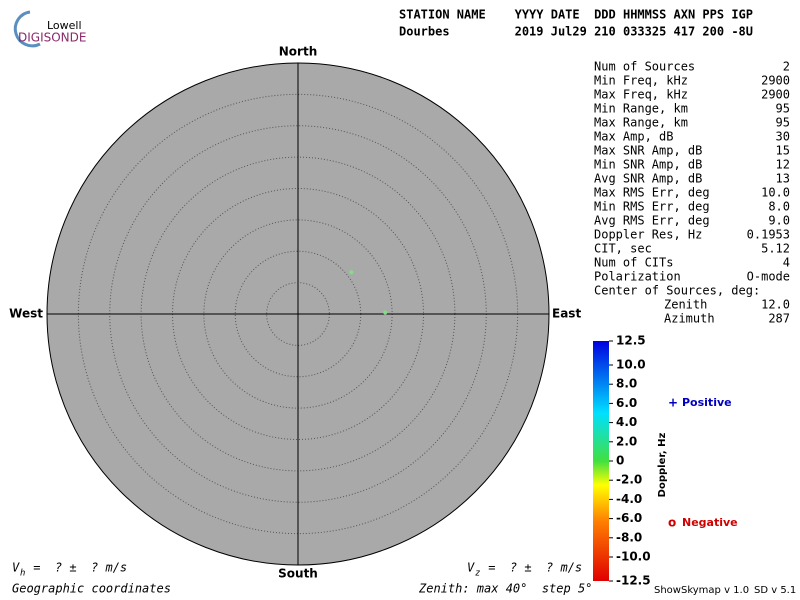 Image resolution: width=800 pixels, height=600 pixels. What do you see at coordinates (783, 165) in the screenshot?
I see `stat-value: 12` at bounding box center [783, 165].